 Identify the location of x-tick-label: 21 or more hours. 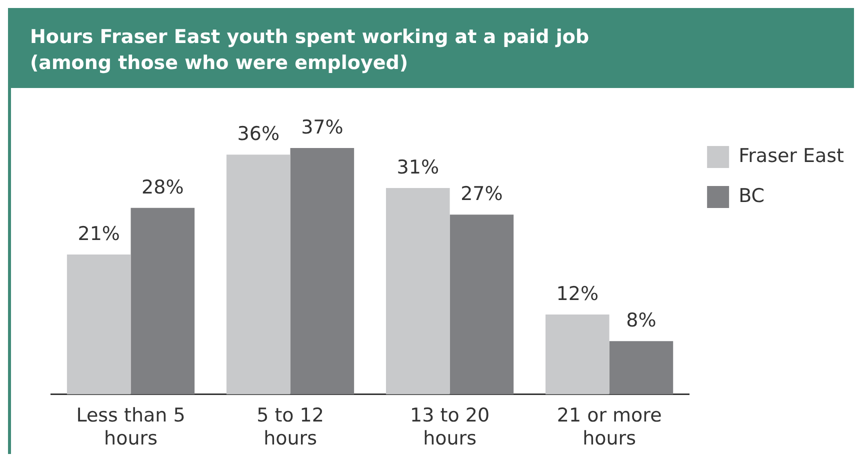
(609, 427).